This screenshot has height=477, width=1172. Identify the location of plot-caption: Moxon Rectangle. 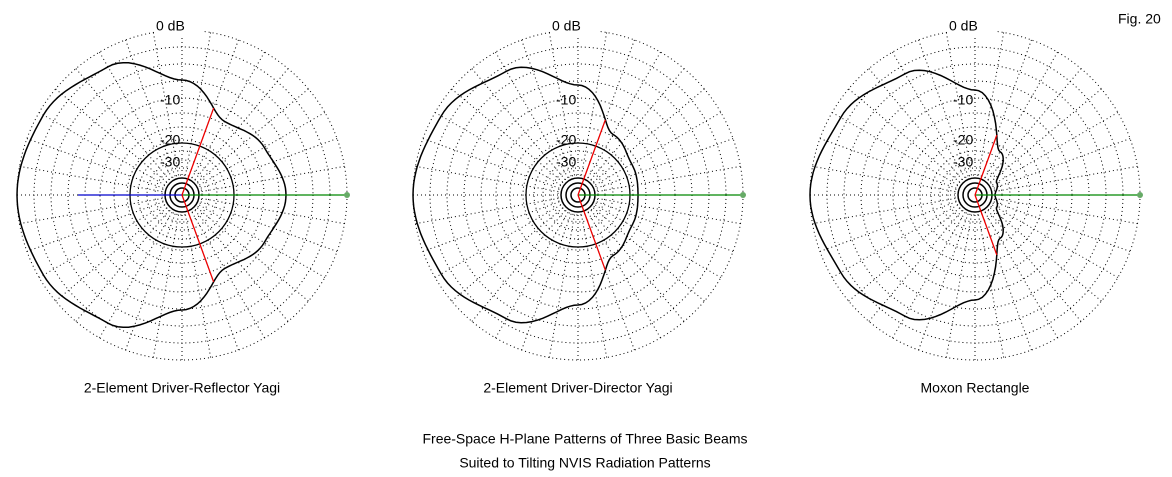
(975, 388).